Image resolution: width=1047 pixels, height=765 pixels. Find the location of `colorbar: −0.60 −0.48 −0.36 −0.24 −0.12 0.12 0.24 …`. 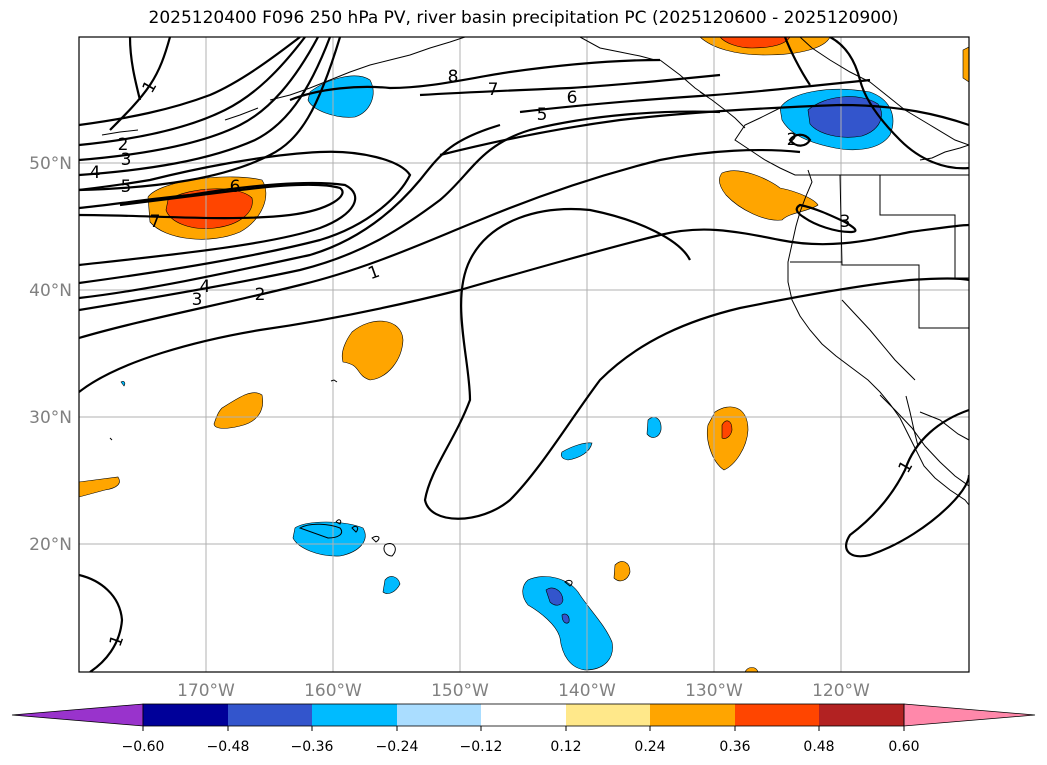

colorbar: −0.60 −0.48 −0.36 −0.24 −0.12 0.12 0.24 … is located at coordinates (523, 729).